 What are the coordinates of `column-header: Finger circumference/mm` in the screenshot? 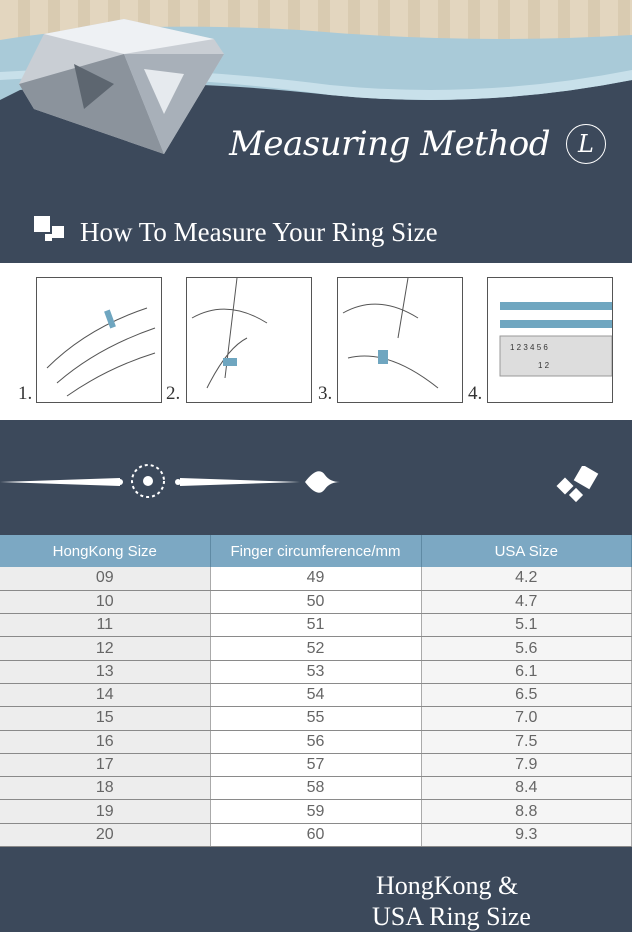 It's located at (316, 551).